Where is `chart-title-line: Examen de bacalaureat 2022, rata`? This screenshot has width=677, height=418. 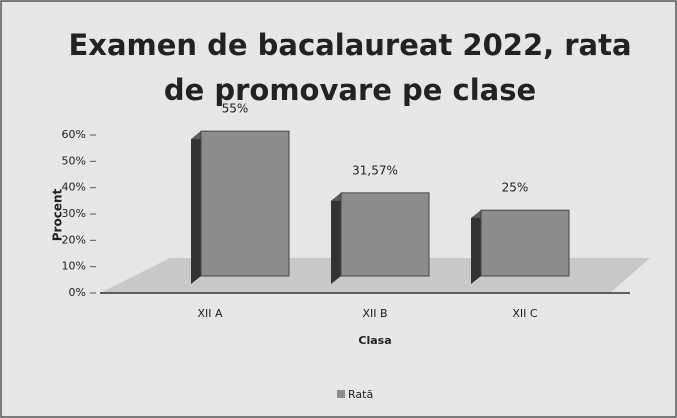 chart-title-line: Examen de bacalaureat 2022, rata is located at coordinates (349, 45).